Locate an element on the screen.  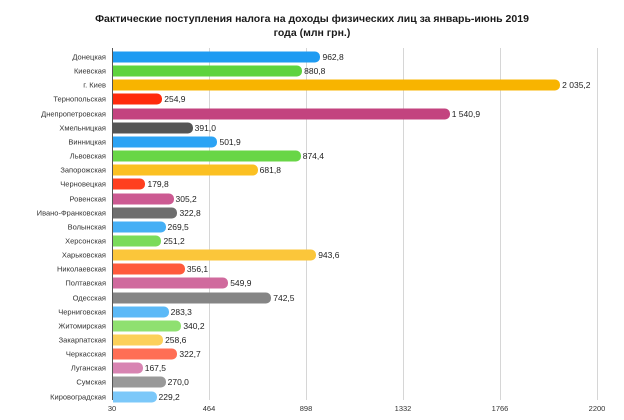
bar-value-label: 305,2 is located at coordinates (186, 198).